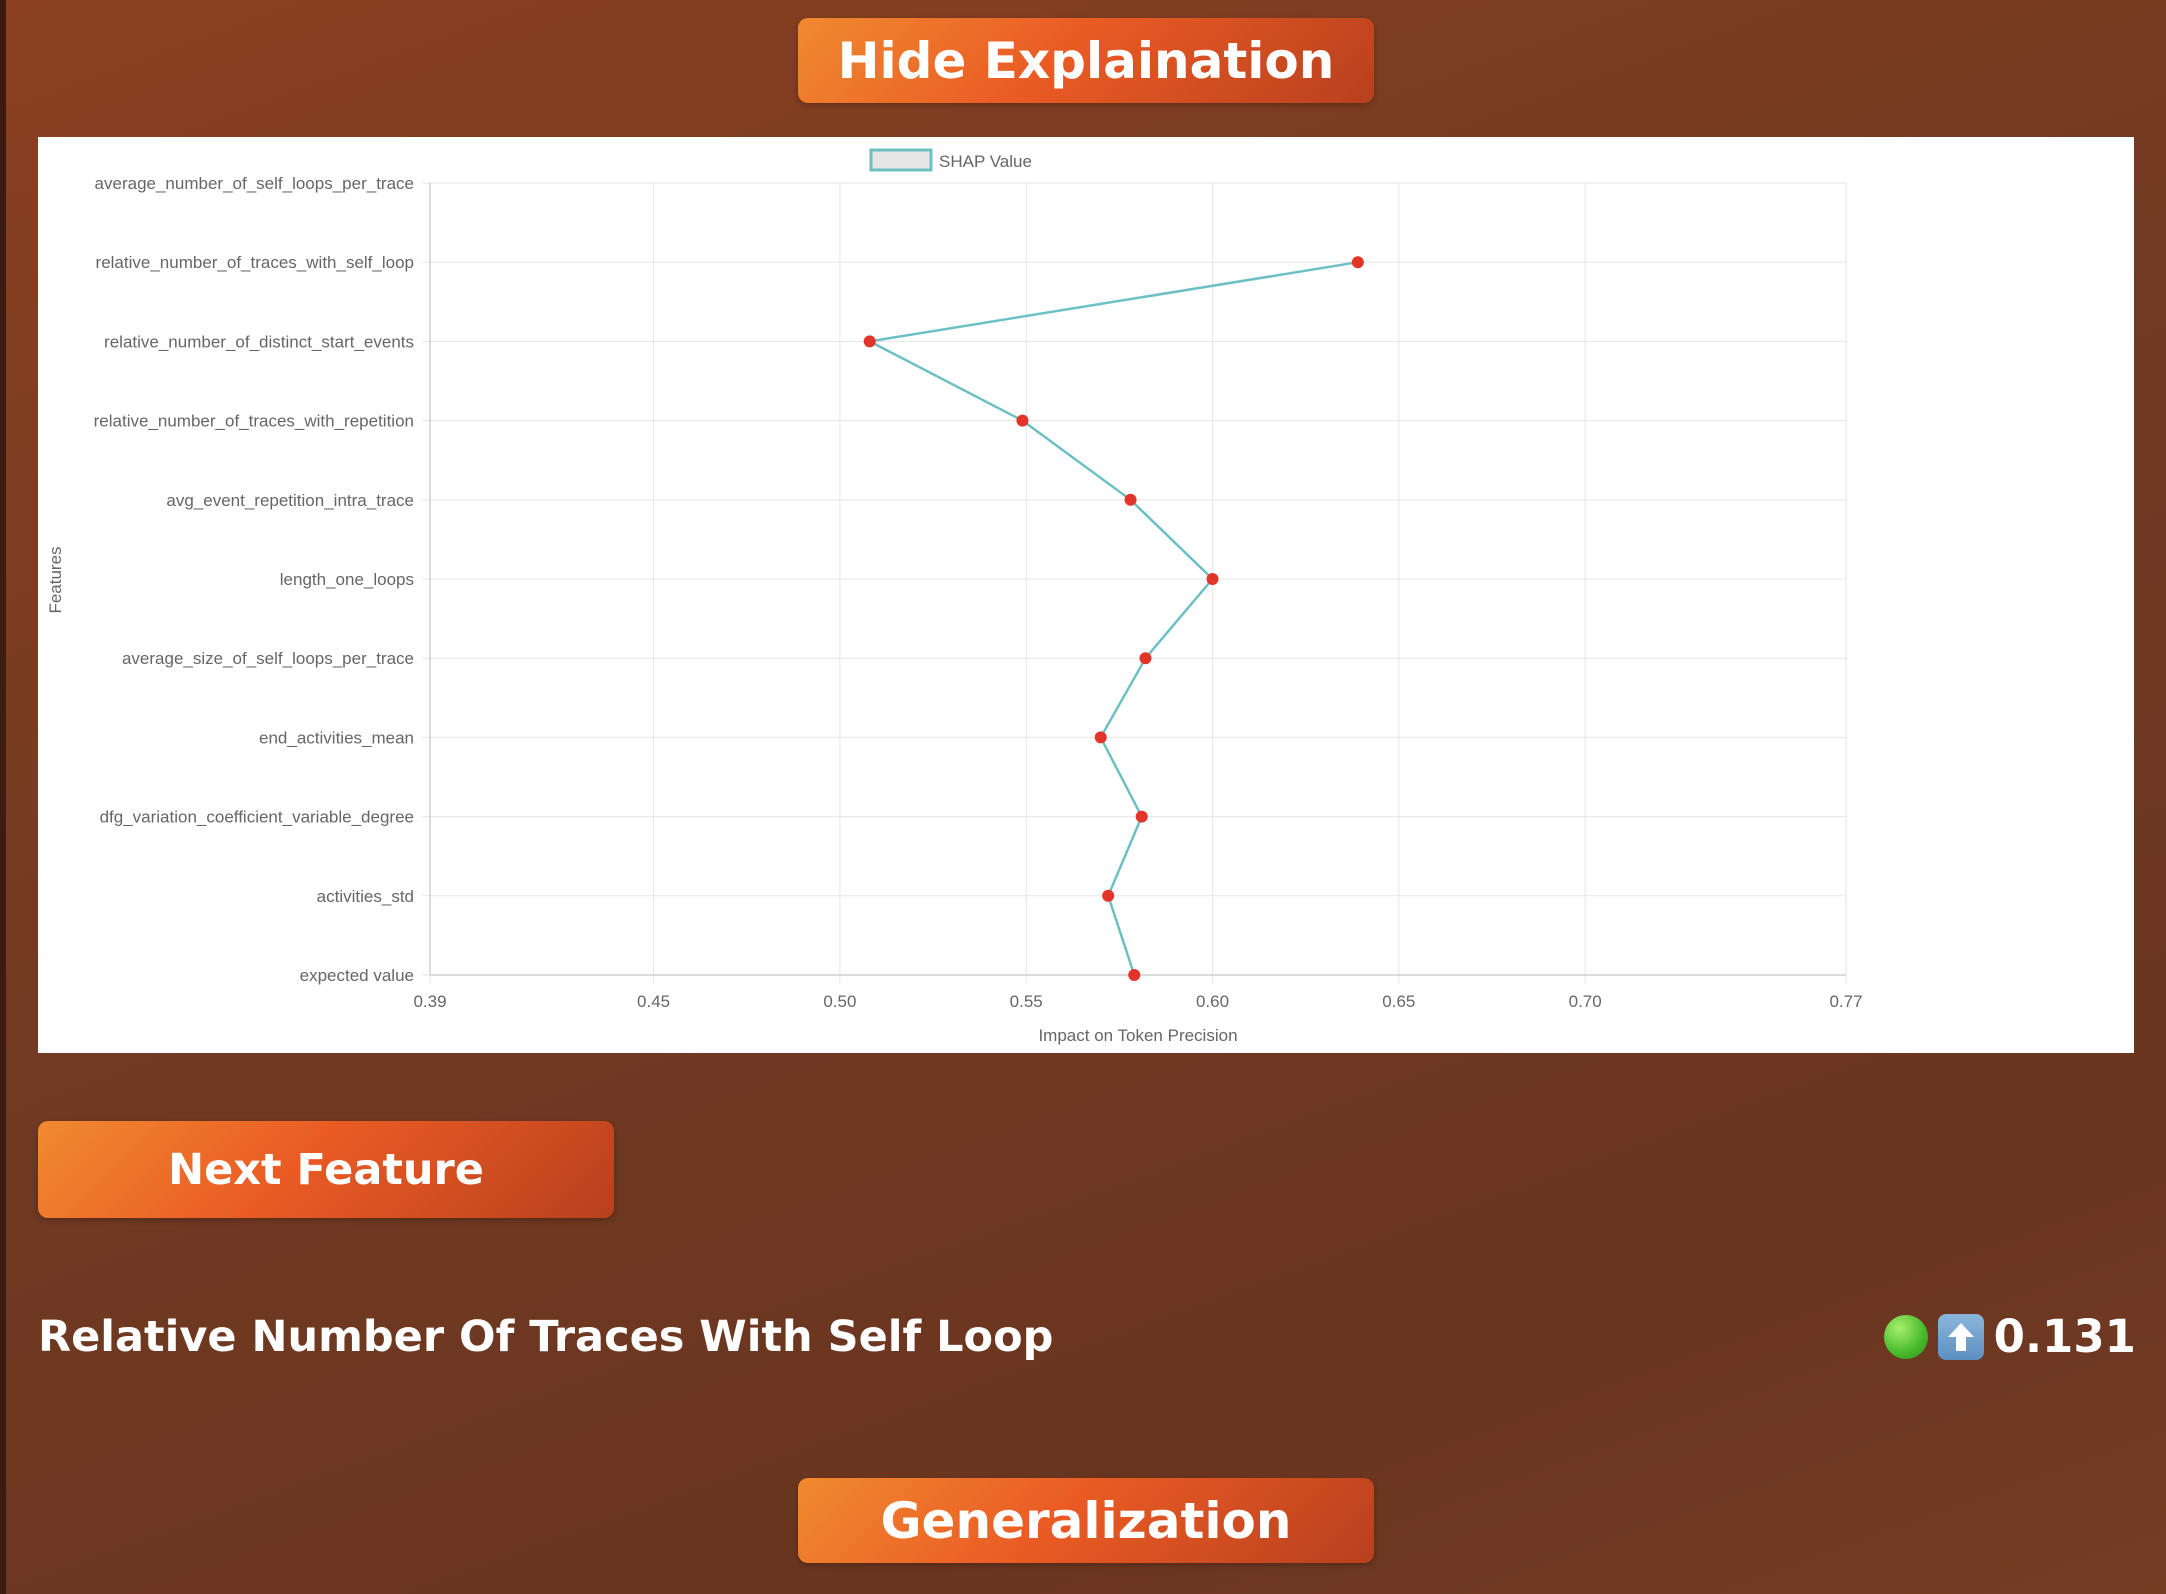 This screenshot has height=1594, width=2166. What do you see at coordinates (254, 183) in the screenshot?
I see `y-tick-label: average_number_of_self_loops_per_trace` at bounding box center [254, 183].